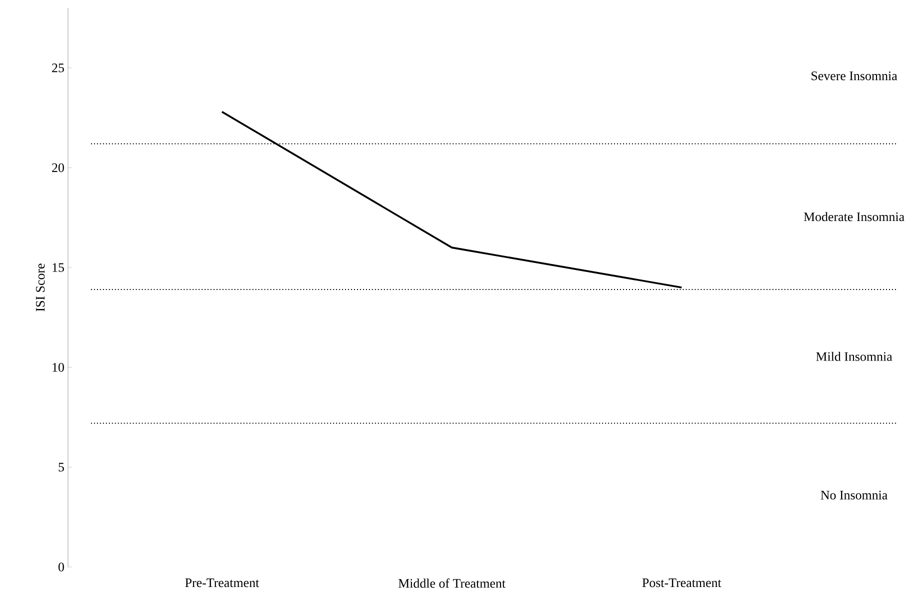 This screenshot has height=608, width=923. I want to click on x-tick-label: Post-Treatment, so click(682, 583).